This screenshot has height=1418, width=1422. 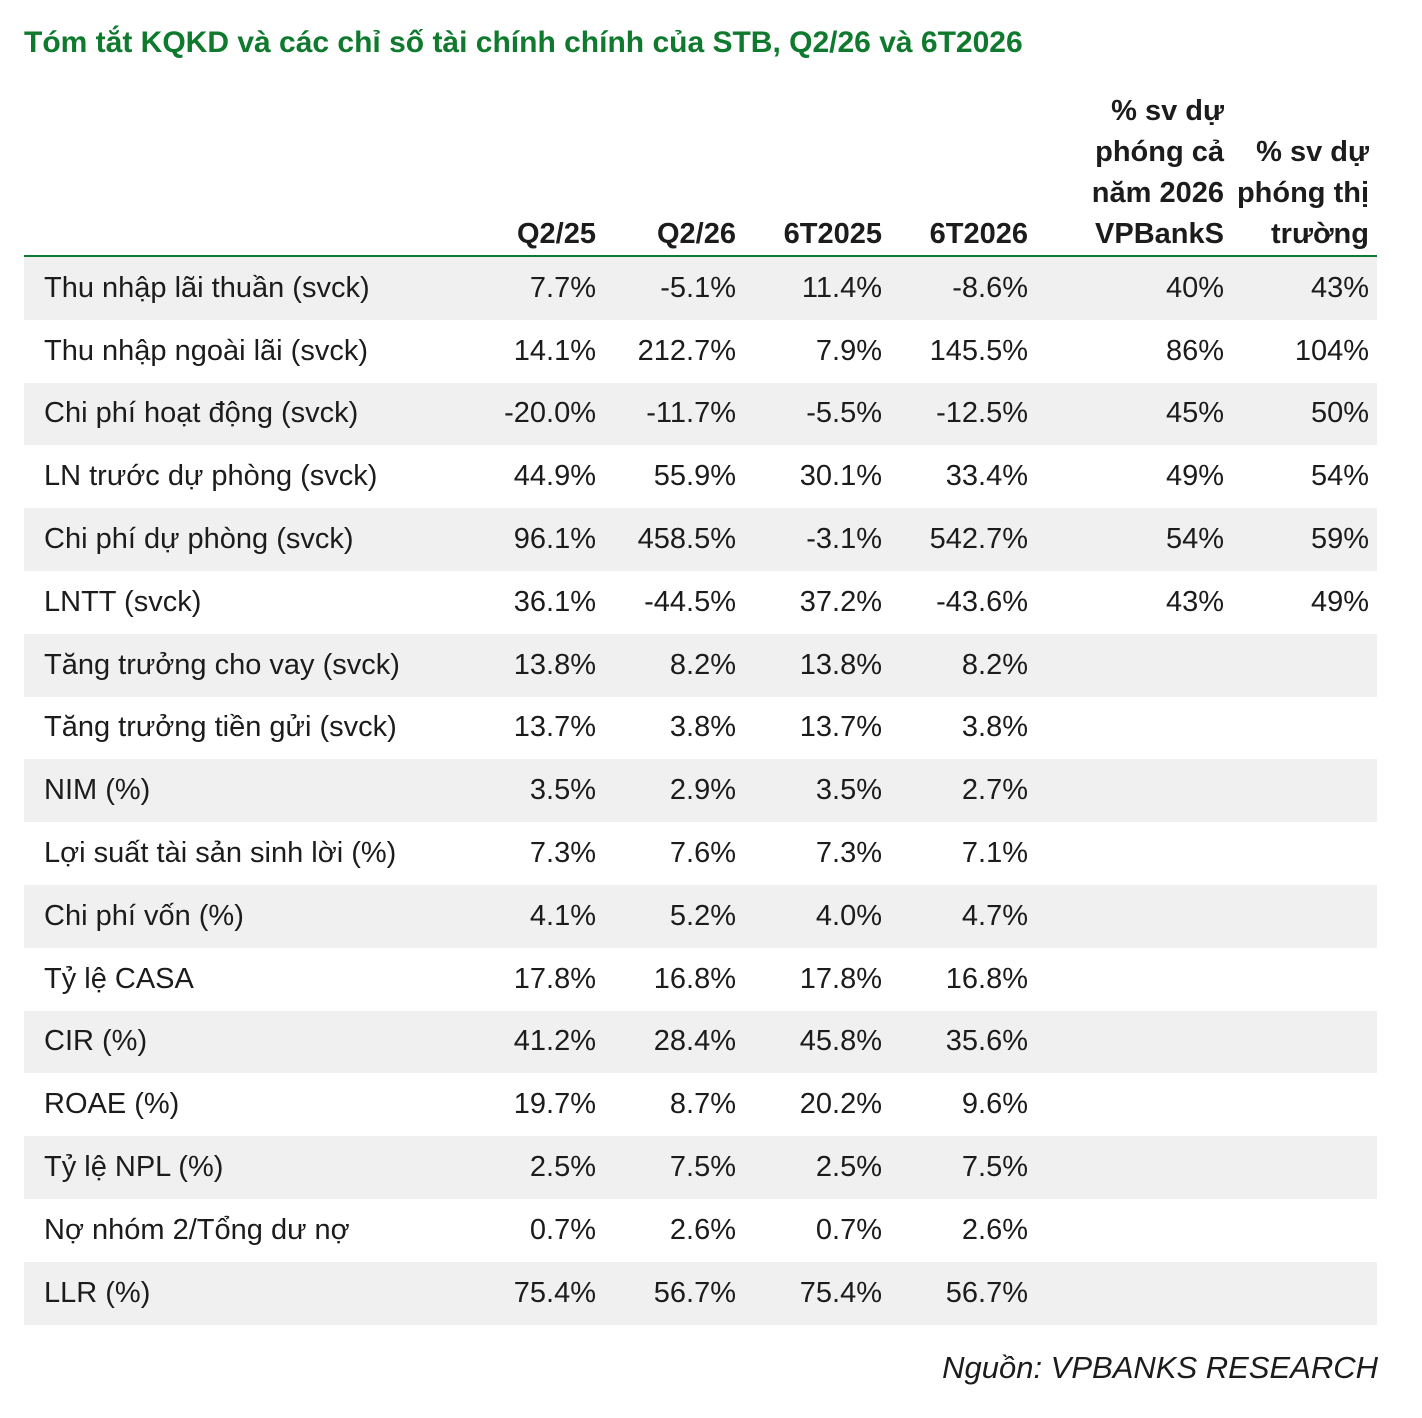 What do you see at coordinates (817, 916) in the screenshot?
I see `row-value: 4.0%` at bounding box center [817, 916].